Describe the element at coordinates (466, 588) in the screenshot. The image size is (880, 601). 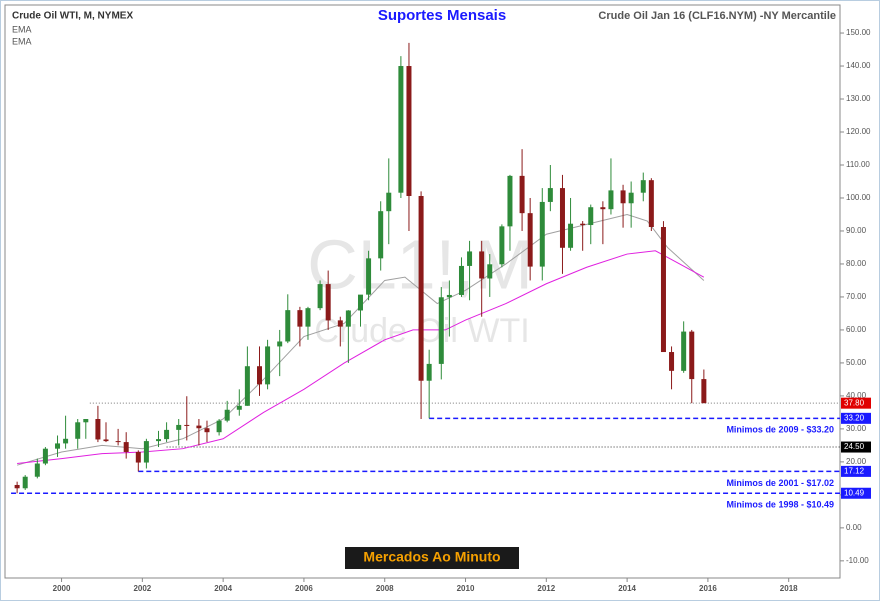
I see `x-tick-label: 2010` at that location.